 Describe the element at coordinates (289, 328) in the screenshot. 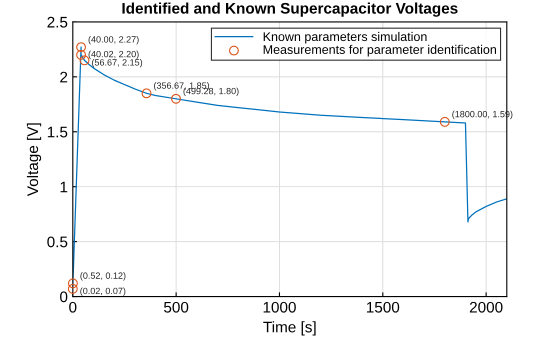

I see `x-axis-title: Time [s]` at that location.